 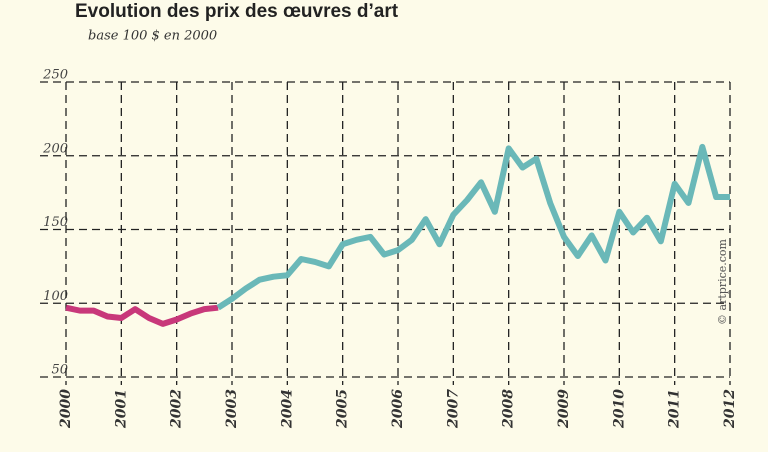 What do you see at coordinates (55, 296) in the screenshot?
I see `y-tick-label: 100` at bounding box center [55, 296].